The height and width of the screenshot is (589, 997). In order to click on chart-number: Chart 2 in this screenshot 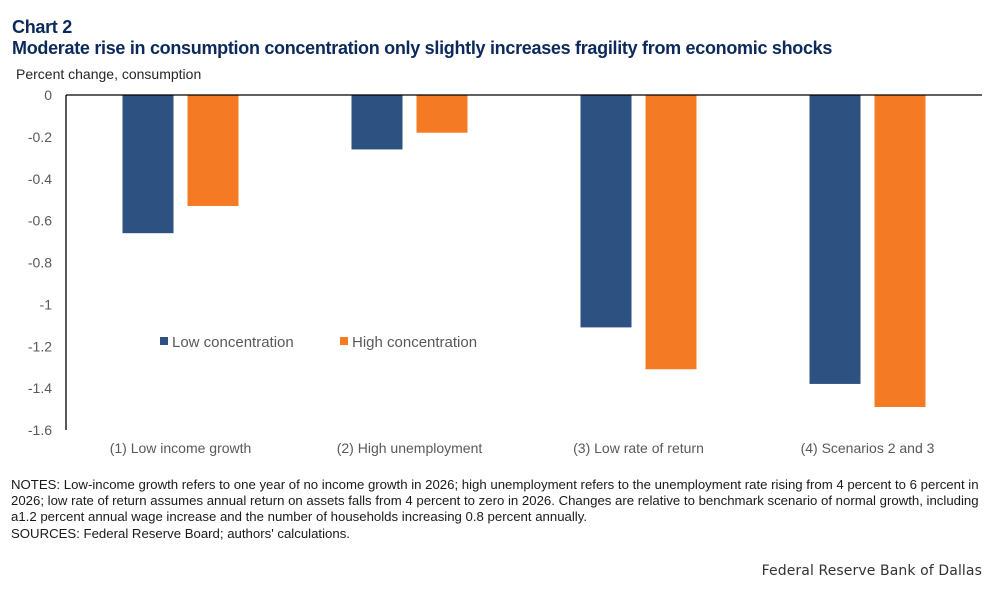, I will do `click(42, 27)`.